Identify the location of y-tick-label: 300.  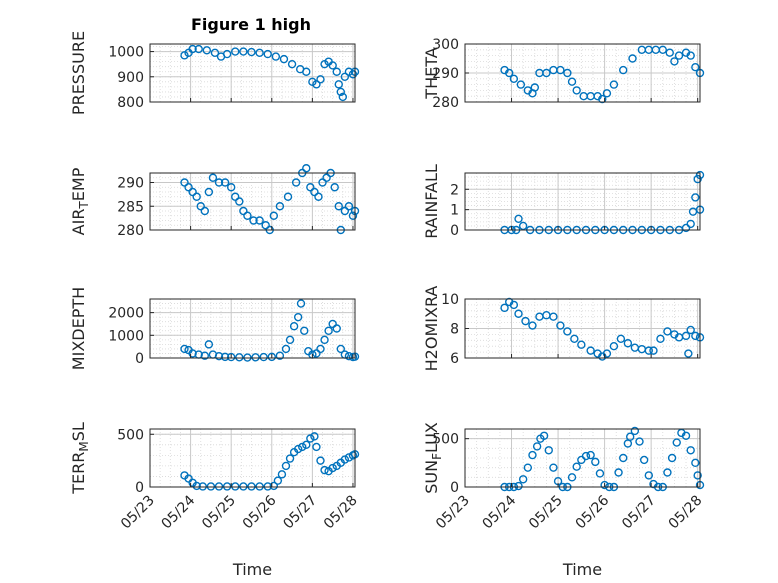
(445, 45).